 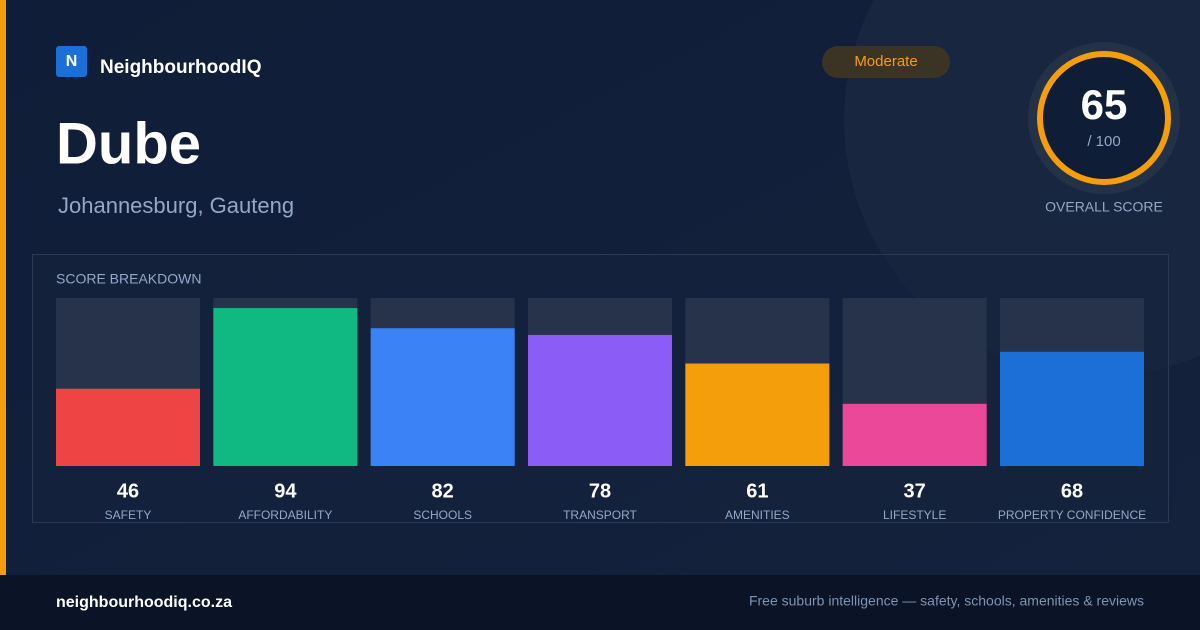 What do you see at coordinates (1072, 491) in the screenshot?
I see `value-label: 68` at bounding box center [1072, 491].